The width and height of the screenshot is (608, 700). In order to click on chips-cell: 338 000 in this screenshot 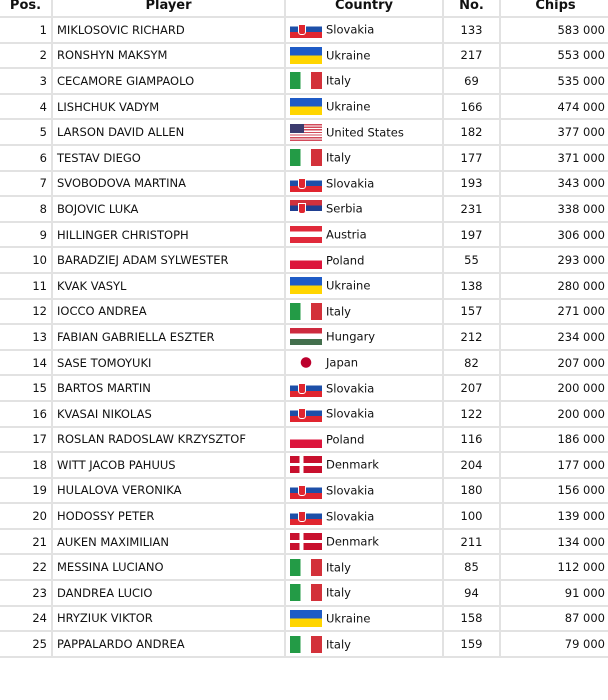, I will do `click(553, 209)`.